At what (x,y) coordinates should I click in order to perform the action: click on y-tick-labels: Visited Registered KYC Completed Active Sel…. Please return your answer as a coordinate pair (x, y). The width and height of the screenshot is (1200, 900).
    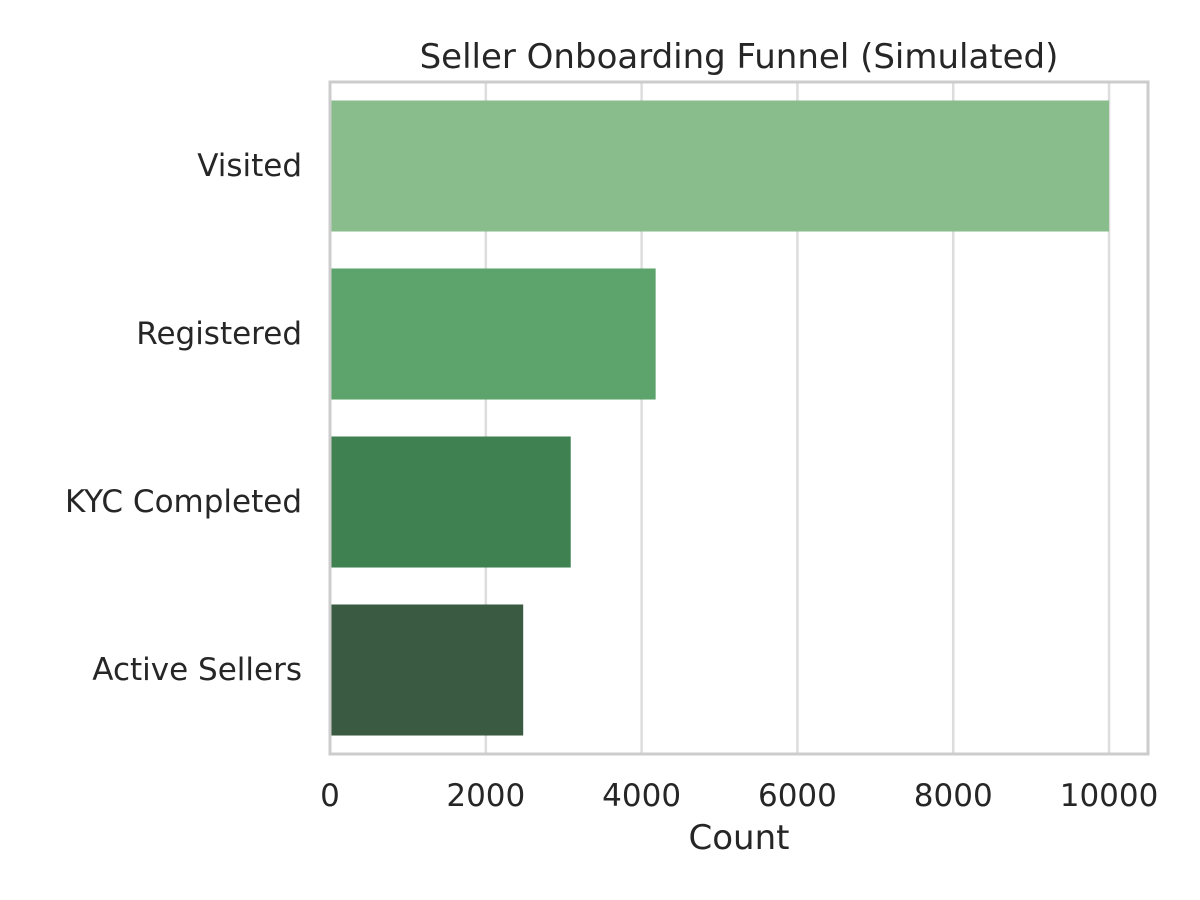
    Looking at the image, I should click on (183, 418).